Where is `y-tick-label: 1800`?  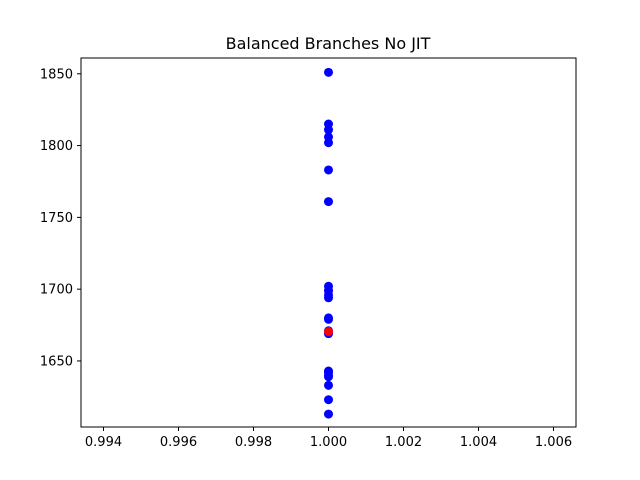
y-tick-label: 1800 is located at coordinates (56, 146).